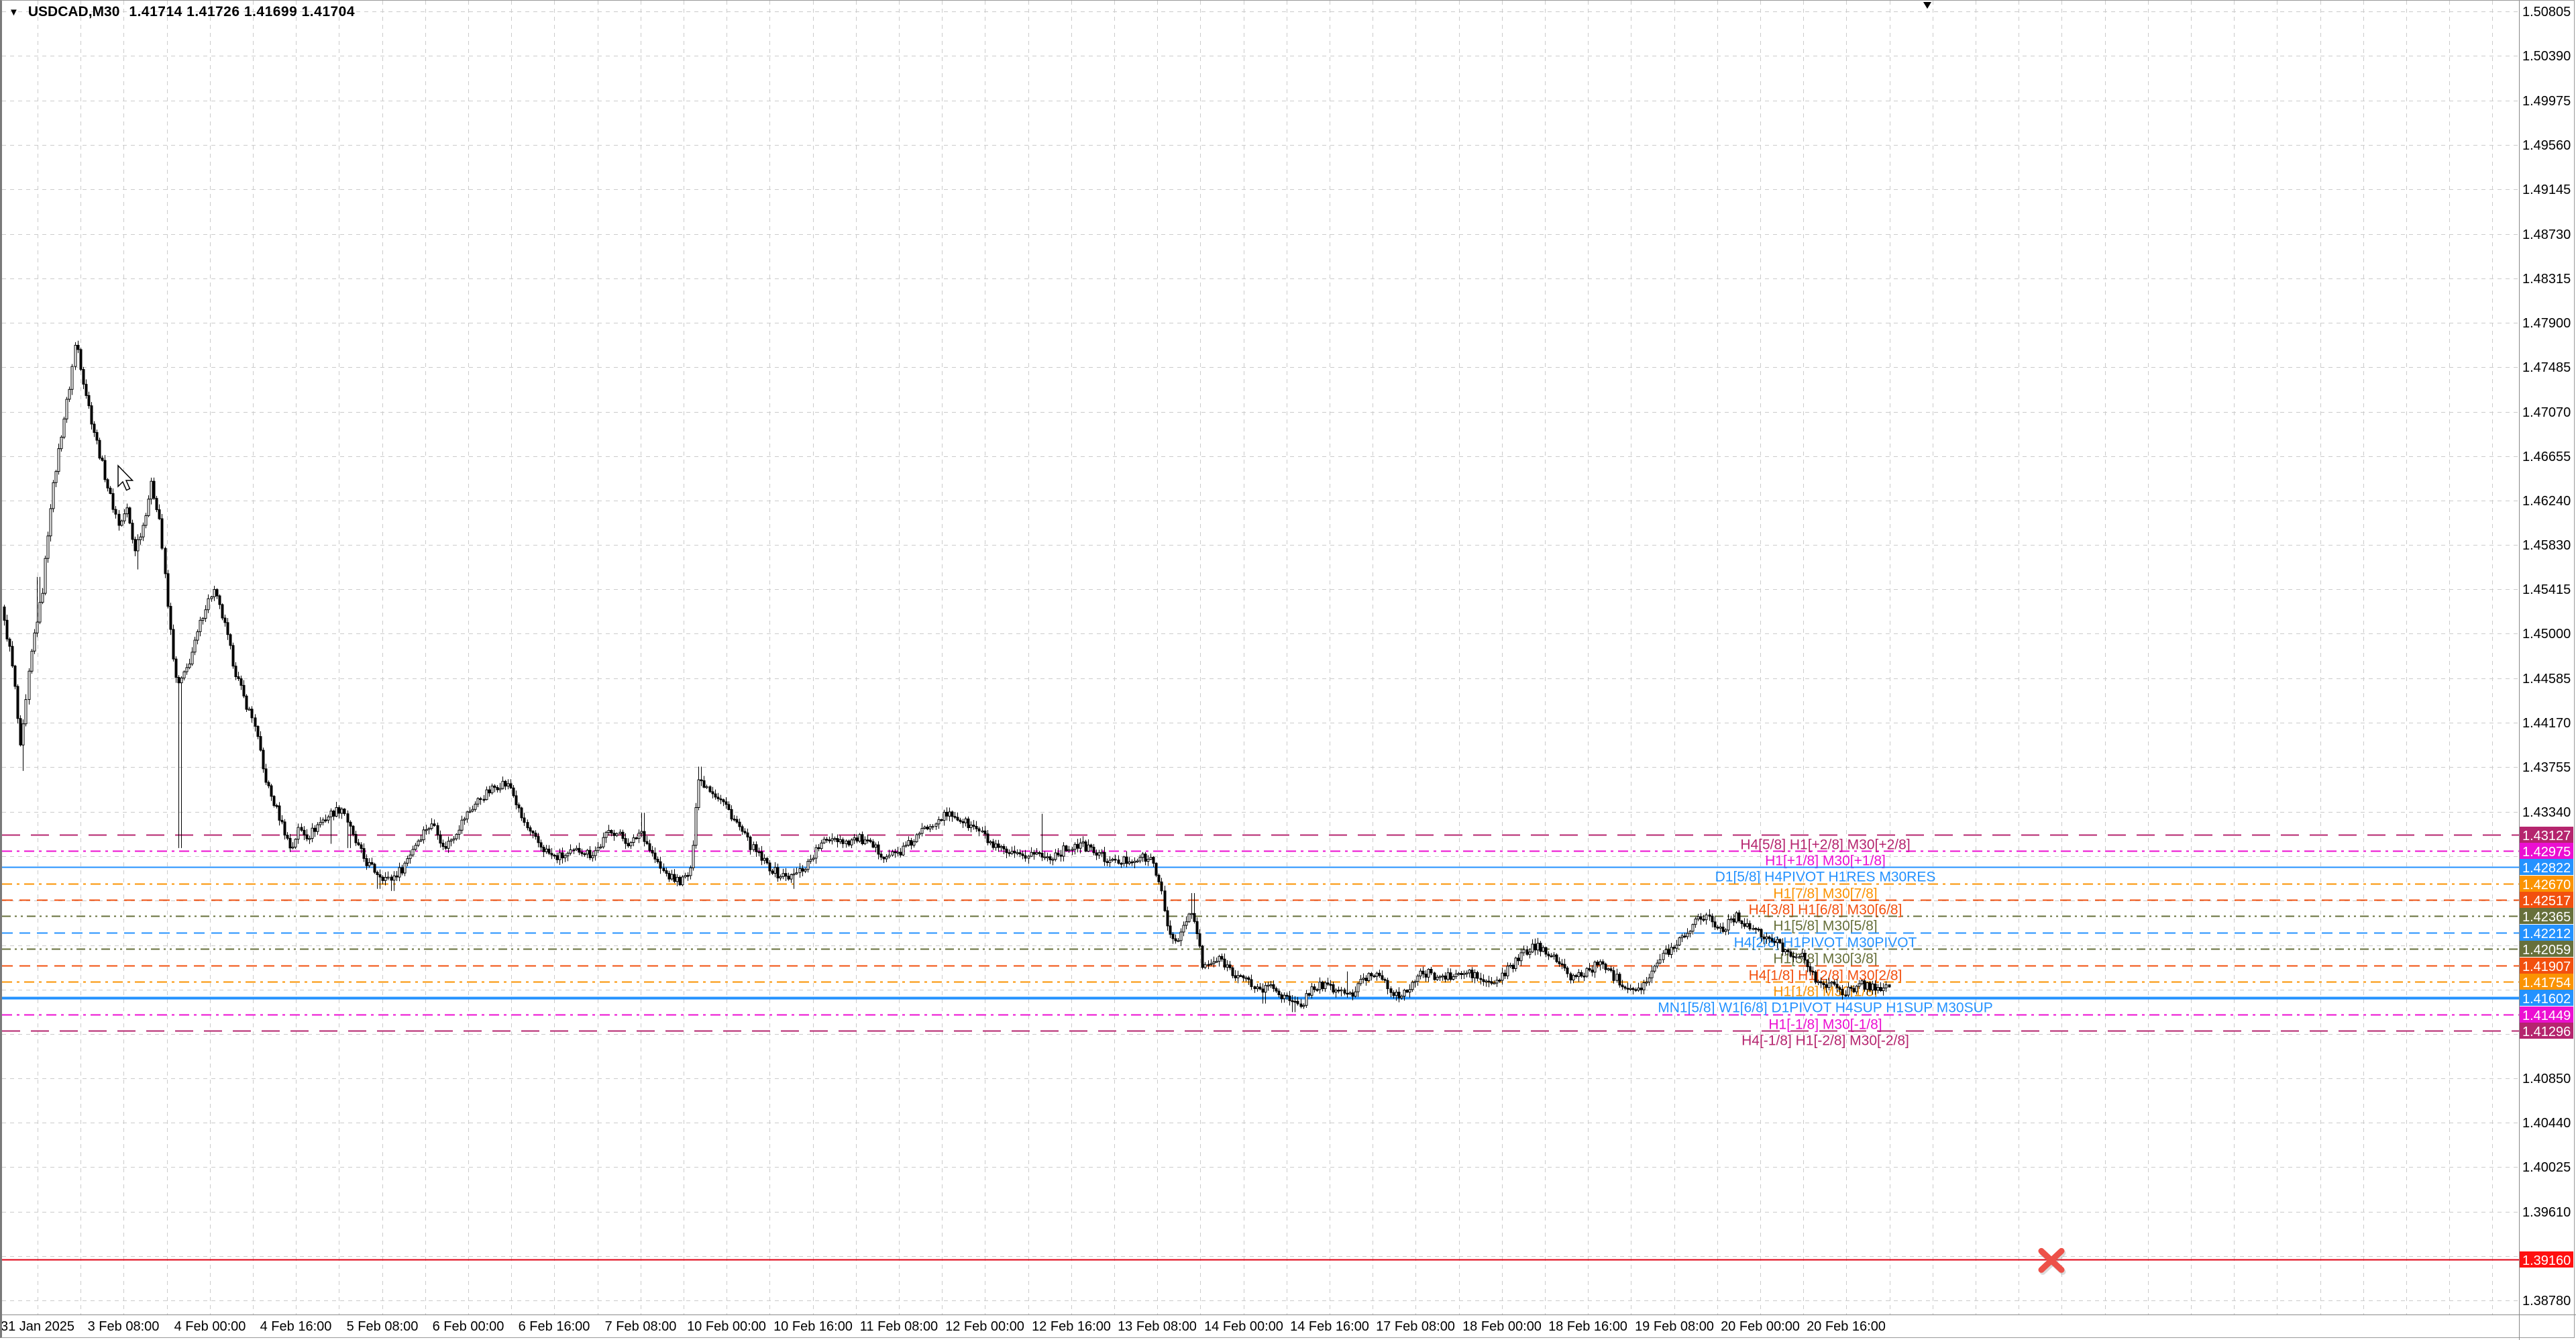 The image size is (2576, 1340). What do you see at coordinates (641, 1326) in the screenshot?
I see `time-tick-label: 7 Feb 08:00` at bounding box center [641, 1326].